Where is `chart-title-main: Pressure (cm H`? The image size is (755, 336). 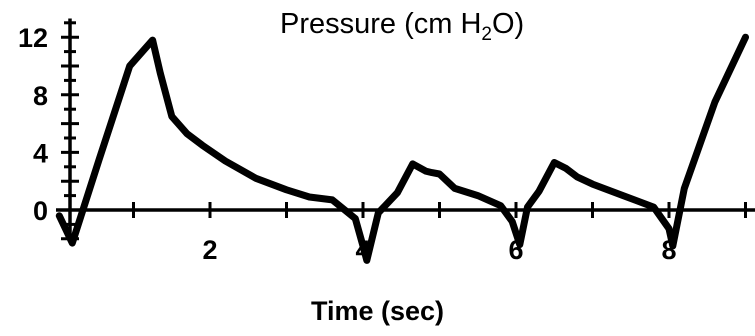 chart-title-main: Pressure (cm H is located at coordinates (381, 24).